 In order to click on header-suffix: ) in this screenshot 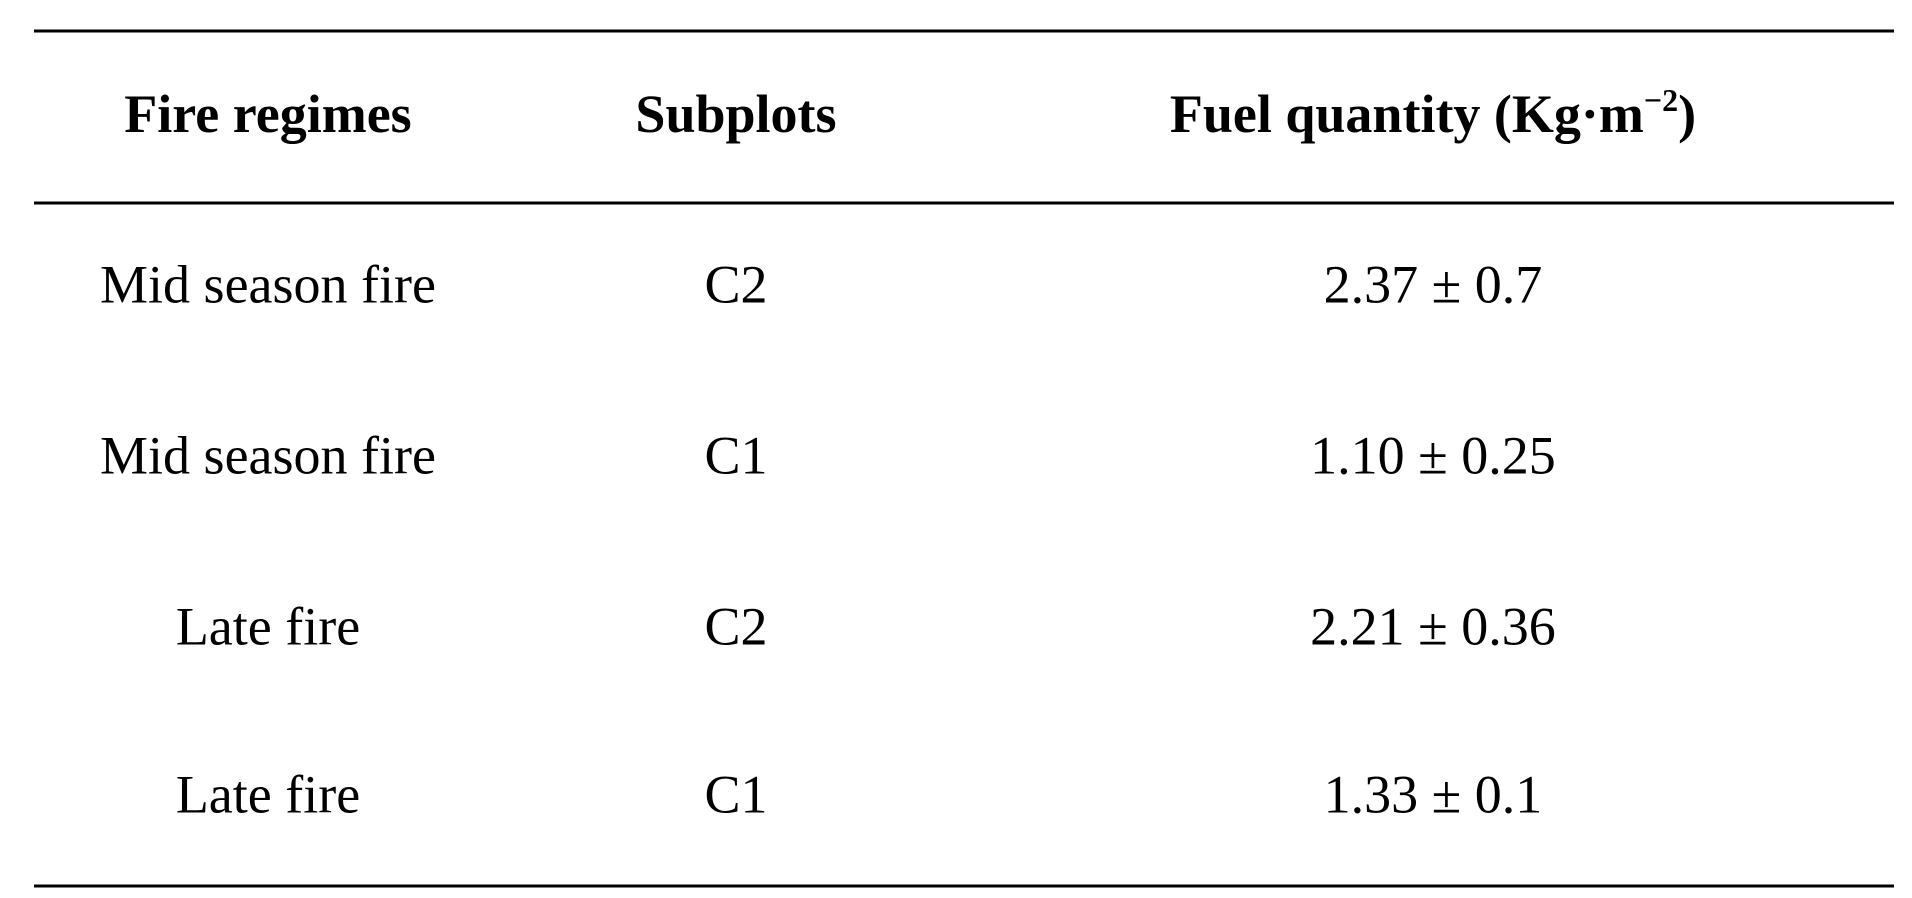, I will do `click(1687, 114)`.